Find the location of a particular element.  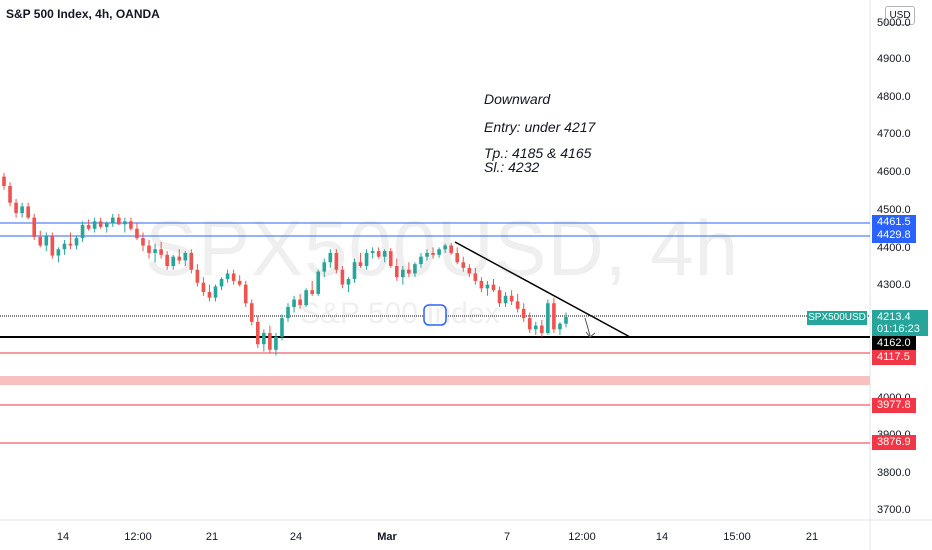

current-price-tag: 4213.4 01:16:23 is located at coordinates (900, 323).